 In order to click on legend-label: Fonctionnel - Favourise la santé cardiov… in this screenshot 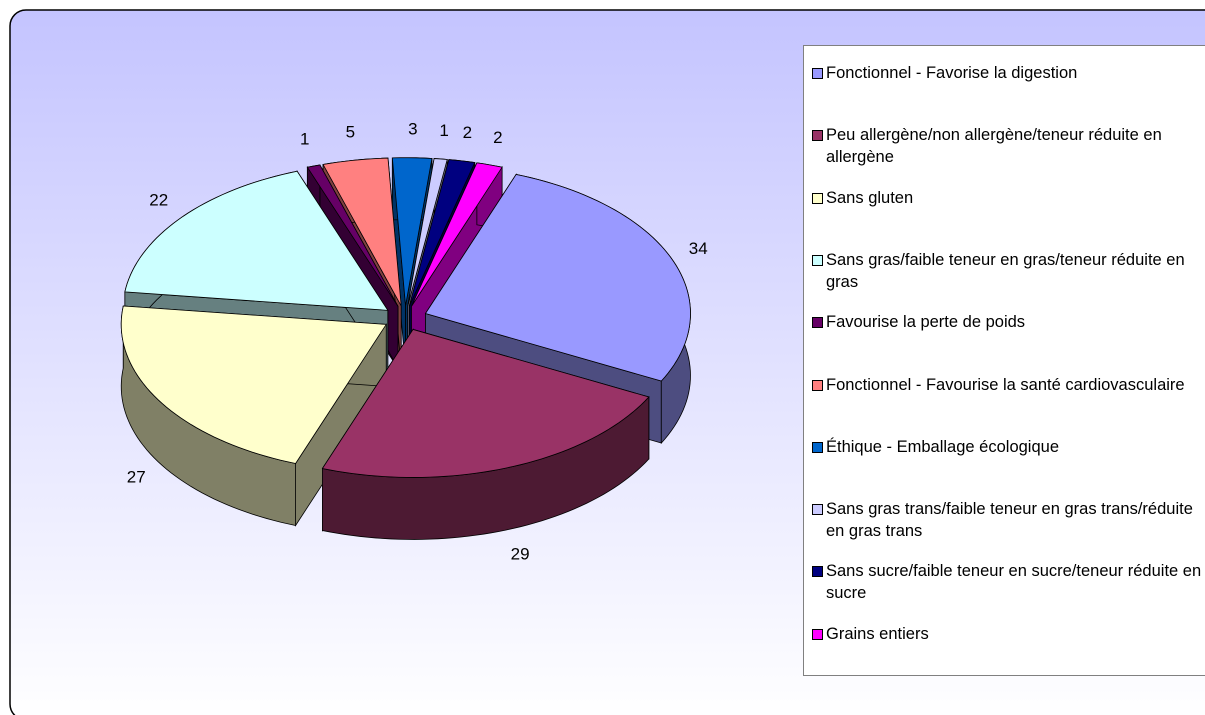, I will do `click(1005, 384)`.